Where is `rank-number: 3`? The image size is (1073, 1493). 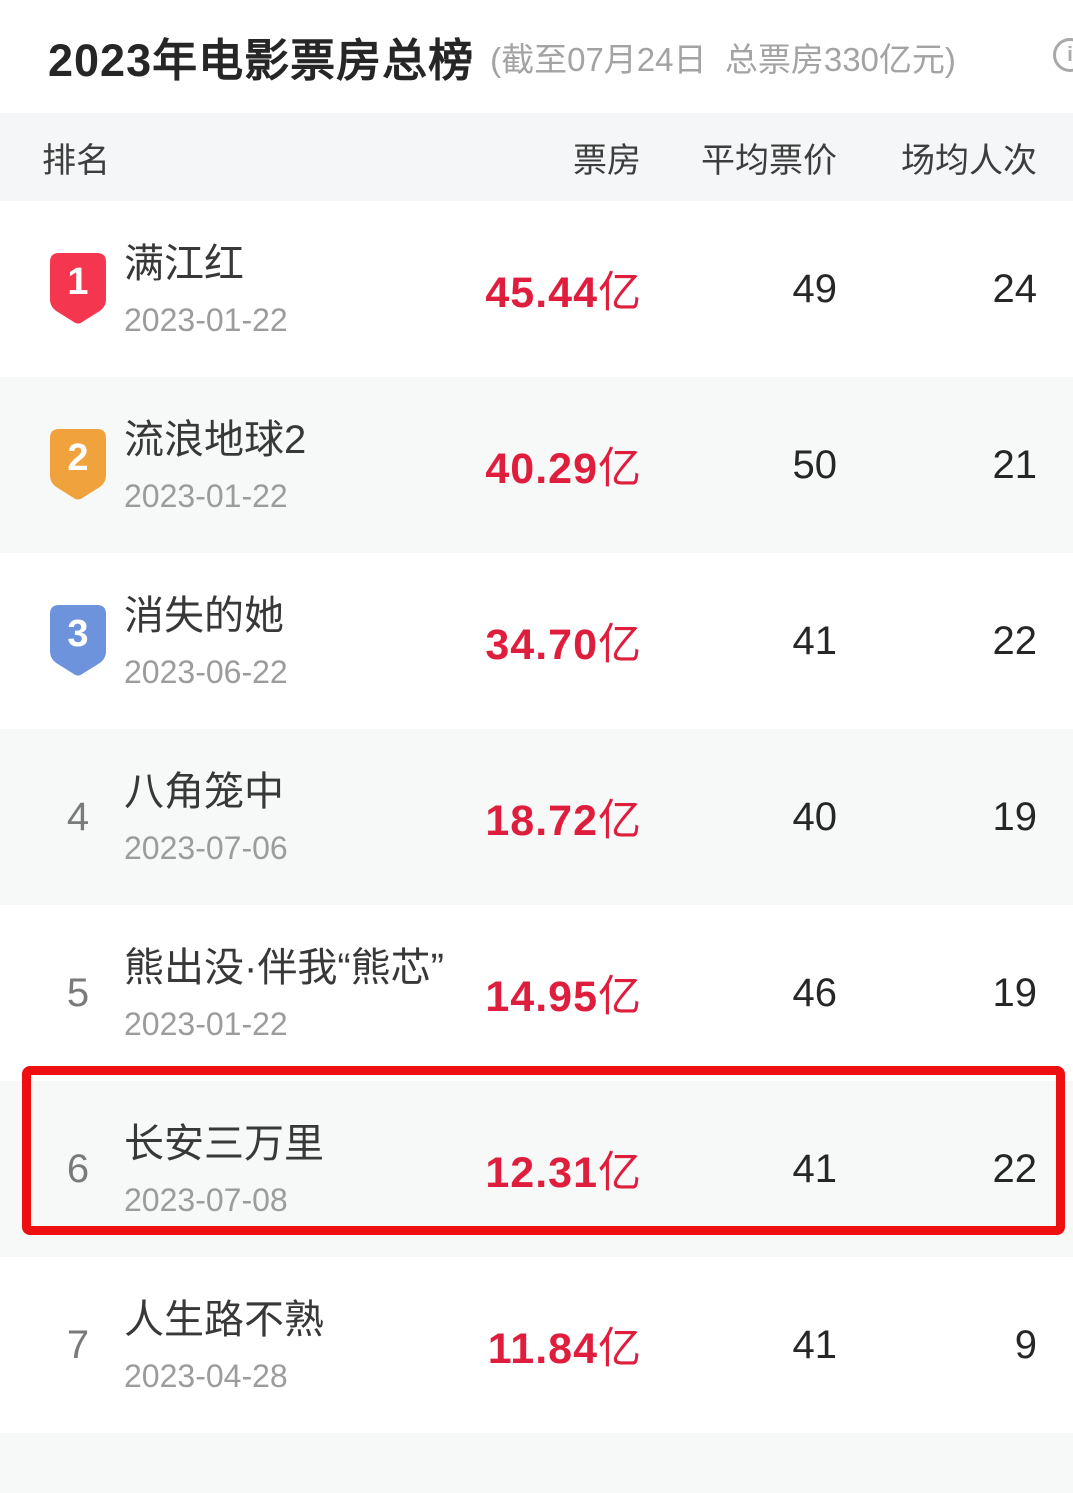
rank-number: 3 is located at coordinates (78, 633).